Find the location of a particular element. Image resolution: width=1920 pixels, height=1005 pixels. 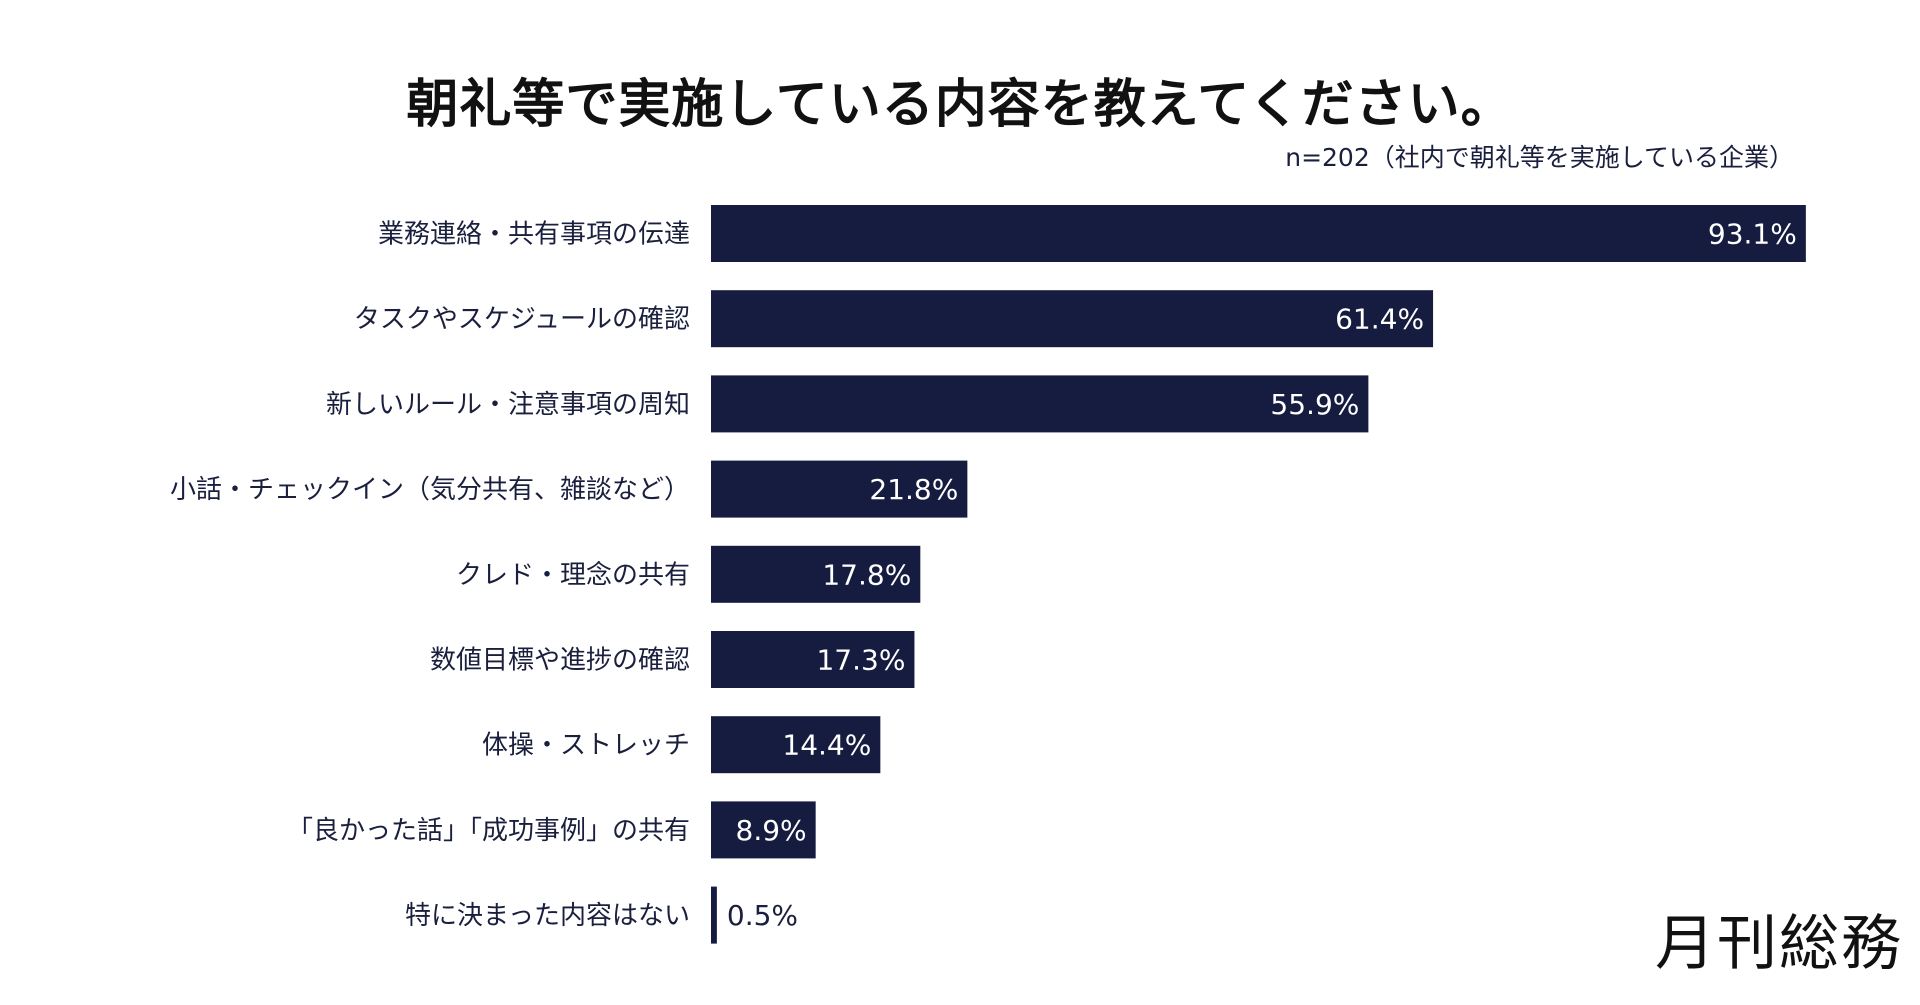

value-label: 21.8% is located at coordinates (913, 489).